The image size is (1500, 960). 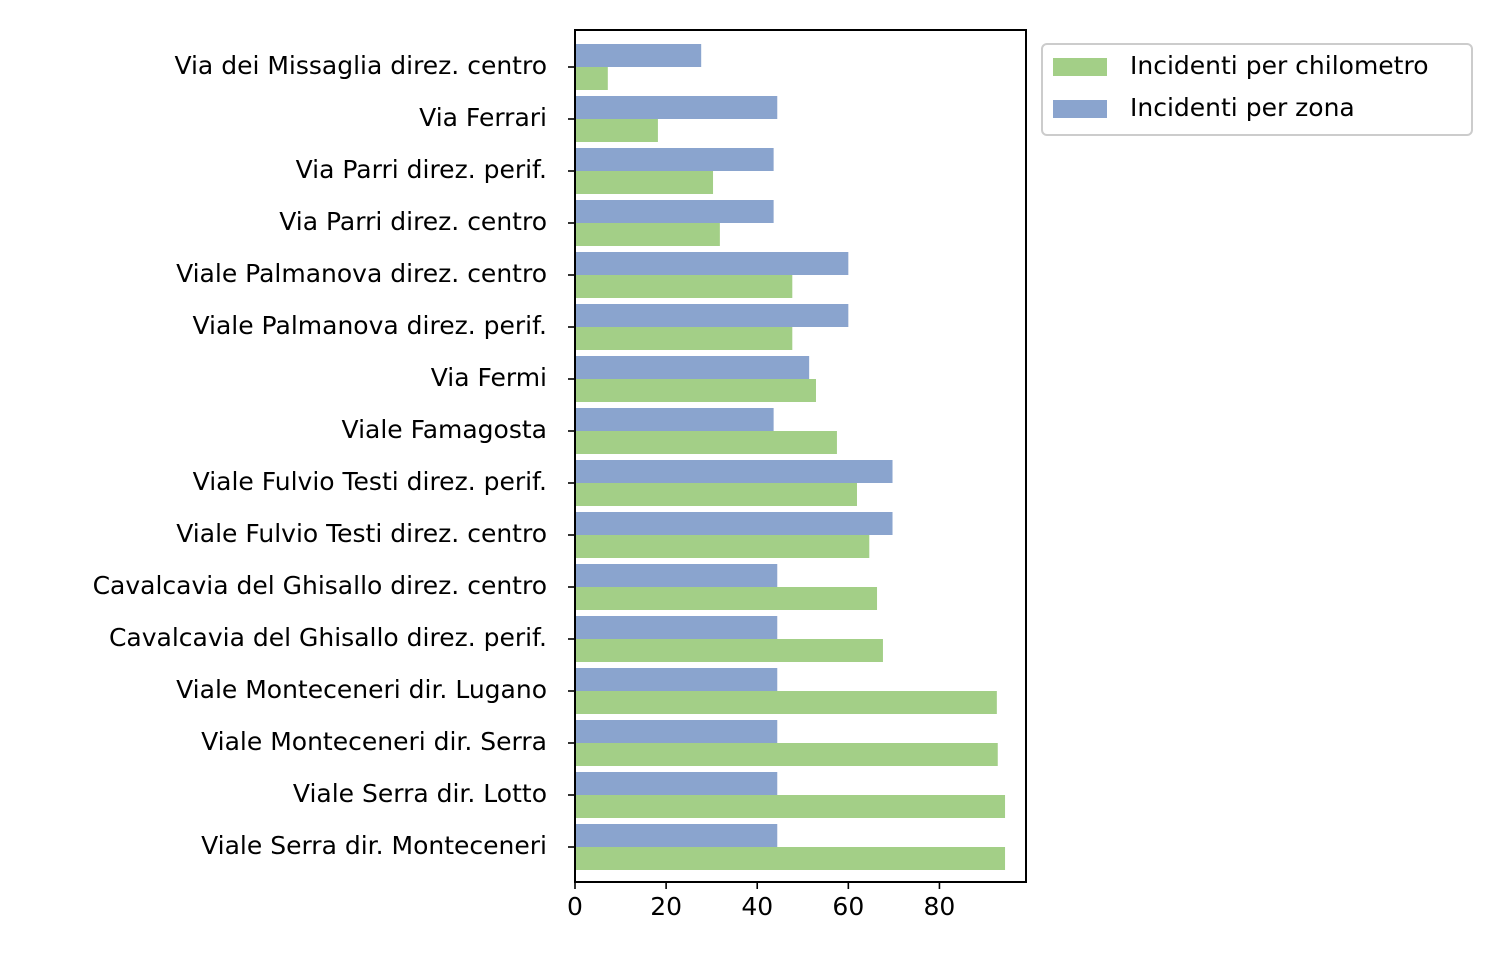 I want to click on legend-label-1: Incidenti per zona, so click(x=1242, y=107).